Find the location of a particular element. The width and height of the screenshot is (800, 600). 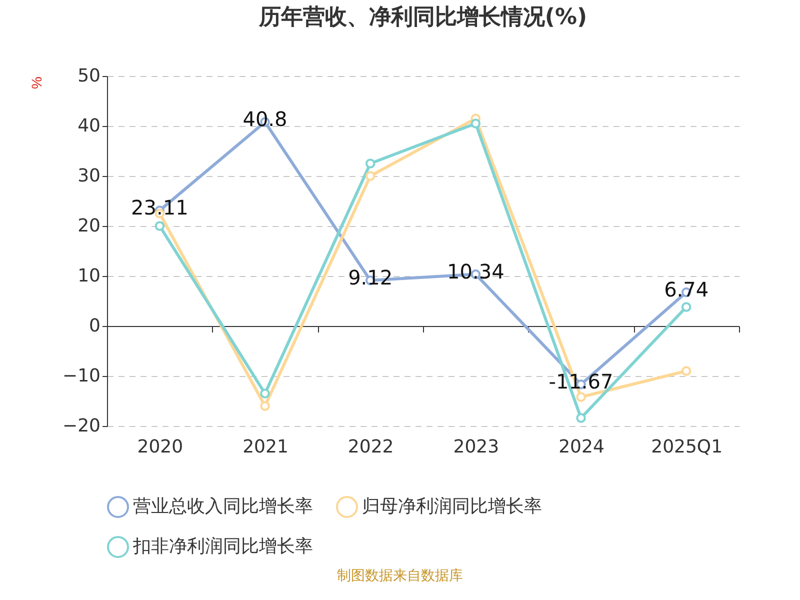

x-tick-label: 2022 is located at coordinates (371, 447).